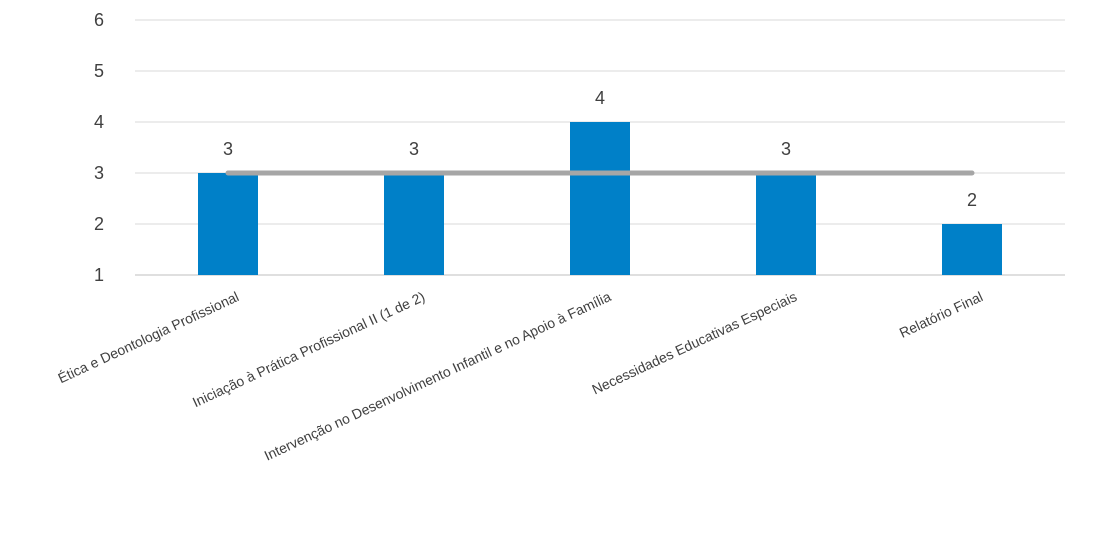  Describe the element at coordinates (941, 314) in the screenshot. I see `x-tick-label: Relatório Final` at that location.